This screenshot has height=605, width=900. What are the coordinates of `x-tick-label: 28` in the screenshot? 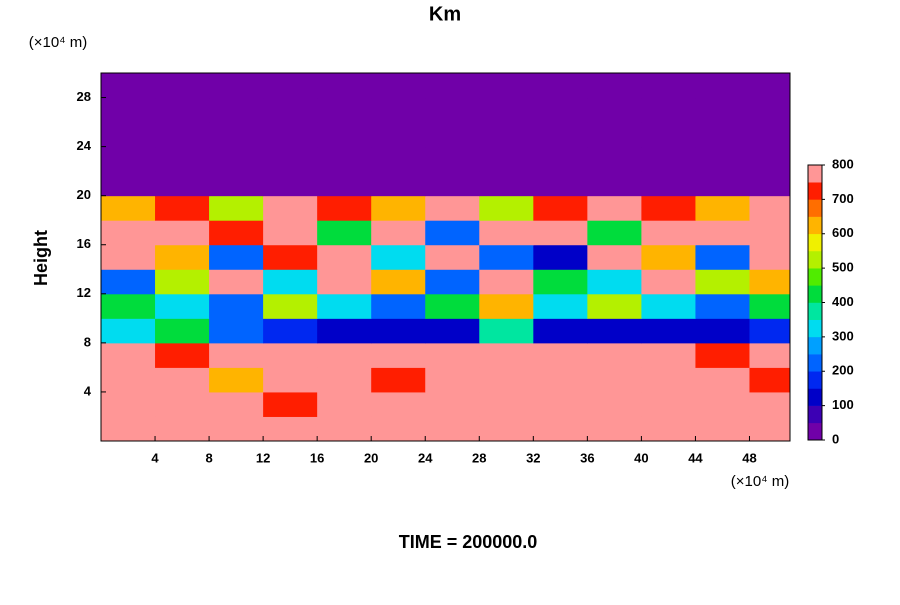 It's located at (479, 457).